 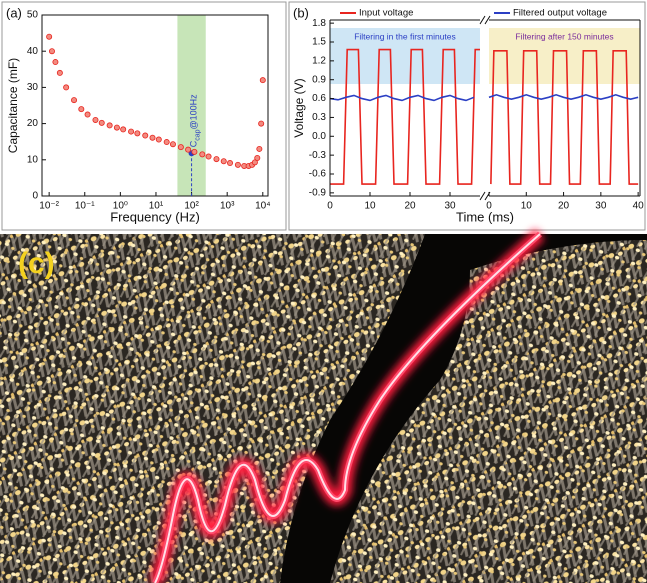 What do you see at coordinates (49, 206) in the screenshot?
I see `x-tick-label: 10⁻²` at bounding box center [49, 206].